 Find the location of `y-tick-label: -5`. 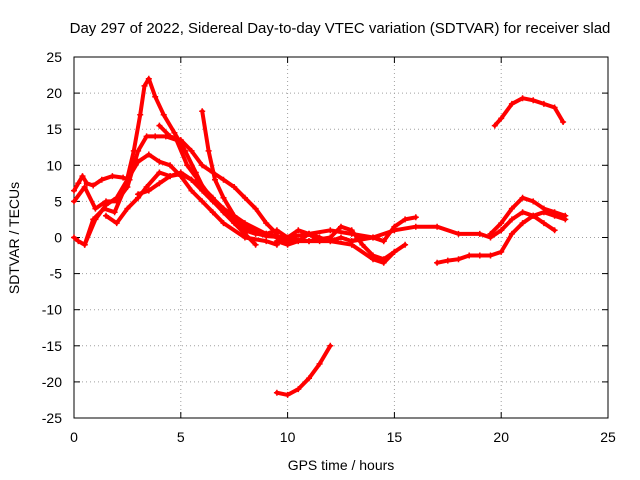

y-tick-label: -5 is located at coordinates (56, 274).